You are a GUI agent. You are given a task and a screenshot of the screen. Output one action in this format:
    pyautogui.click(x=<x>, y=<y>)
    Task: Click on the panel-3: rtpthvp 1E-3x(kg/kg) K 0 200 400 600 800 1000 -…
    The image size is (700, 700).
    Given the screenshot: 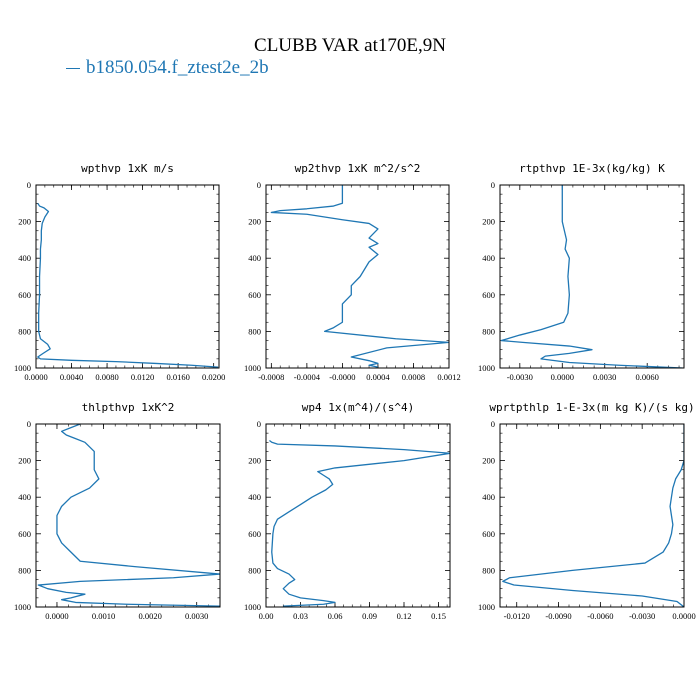 What is the action you would take?
    pyautogui.click(x=581, y=272)
    